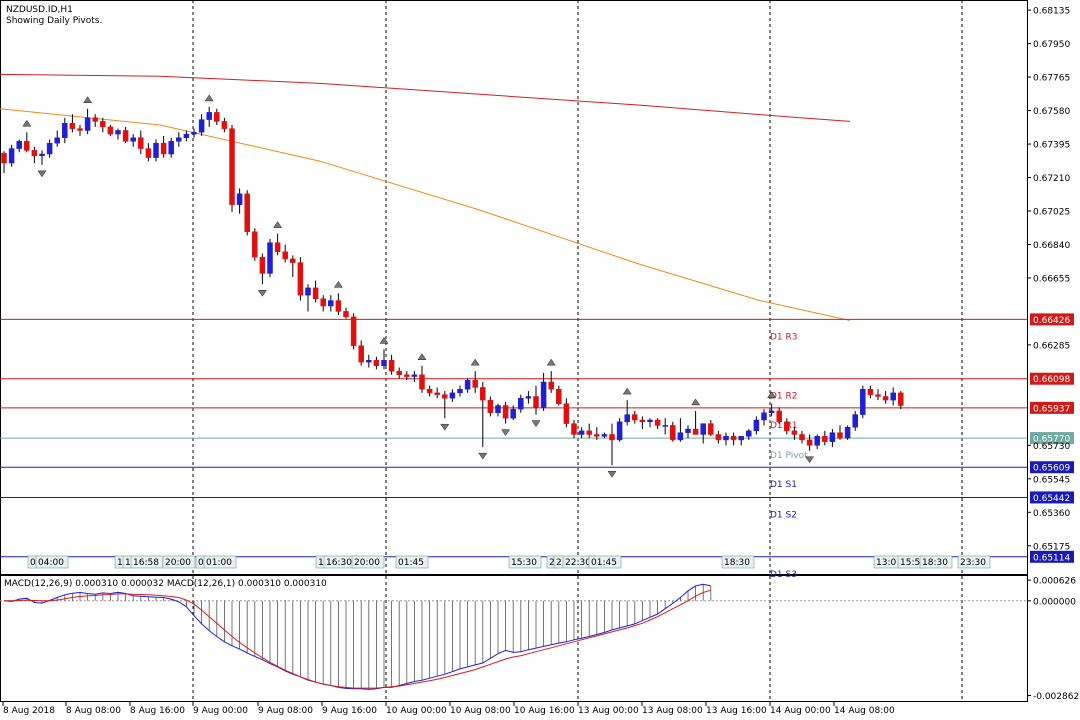 This screenshot has height=720, width=1080. Describe the element at coordinates (1052, 467) in the screenshot. I see `price-tag-bg` at that location.